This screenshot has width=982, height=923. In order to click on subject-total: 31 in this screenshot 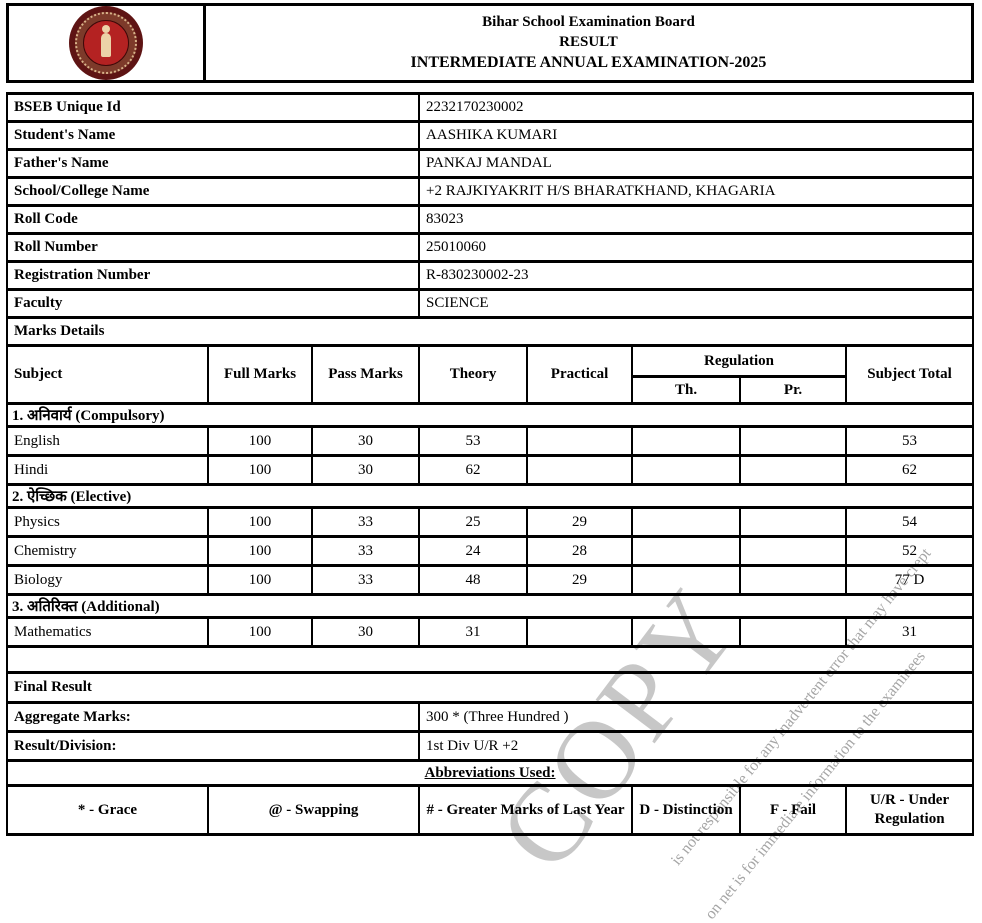, I will do `click(910, 632)`.